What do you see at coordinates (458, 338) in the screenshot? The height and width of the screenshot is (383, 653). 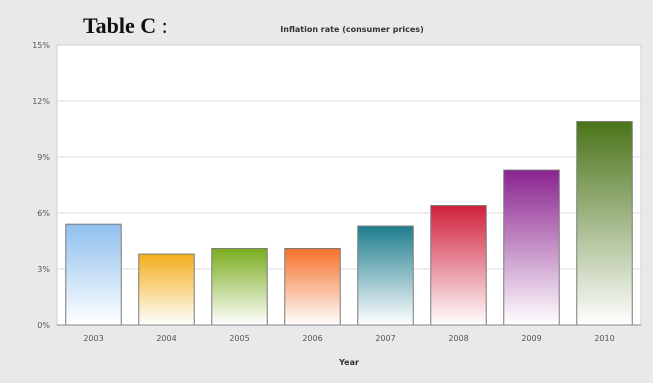 I see `x-tick-label: 2008` at bounding box center [458, 338].